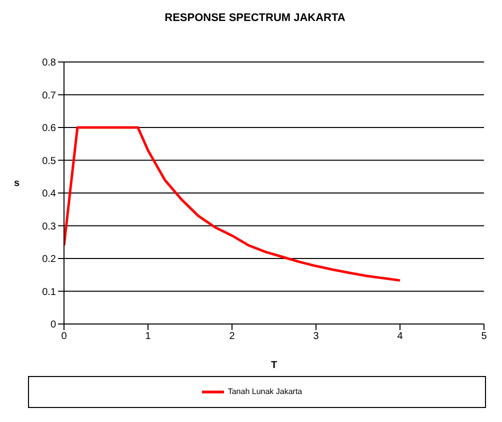 This screenshot has width=502, height=422. I want to click on y-tick-label: 0.8, so click(49, 63).